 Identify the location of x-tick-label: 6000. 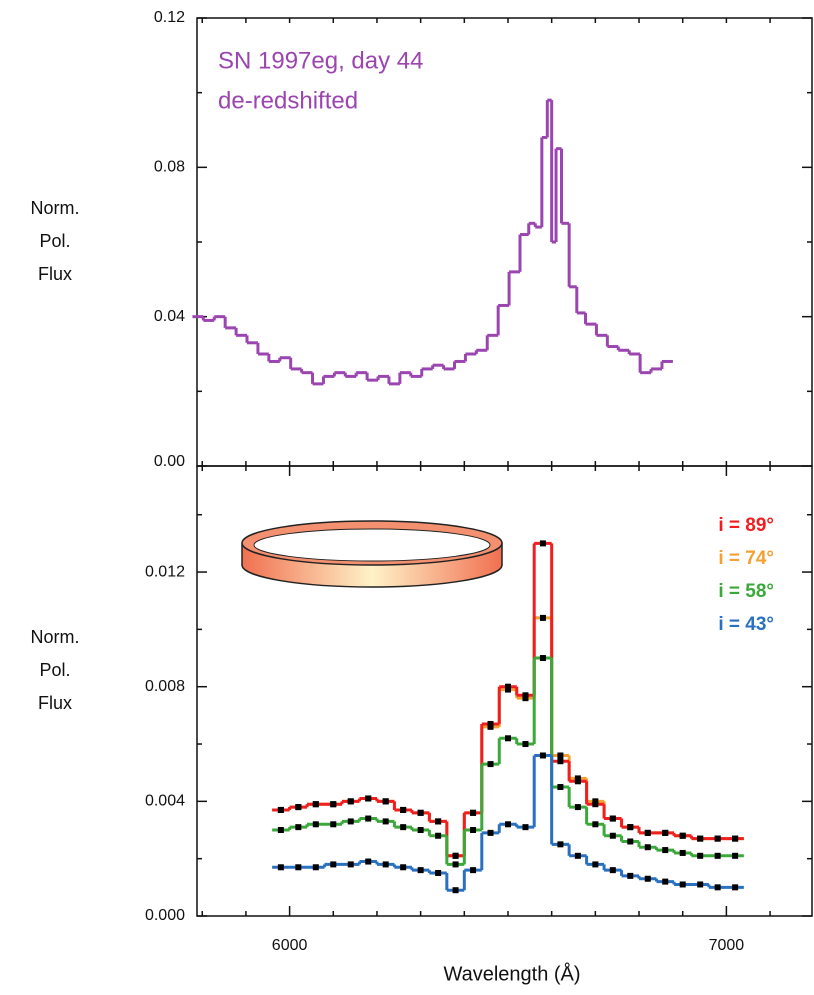
(290, 945).